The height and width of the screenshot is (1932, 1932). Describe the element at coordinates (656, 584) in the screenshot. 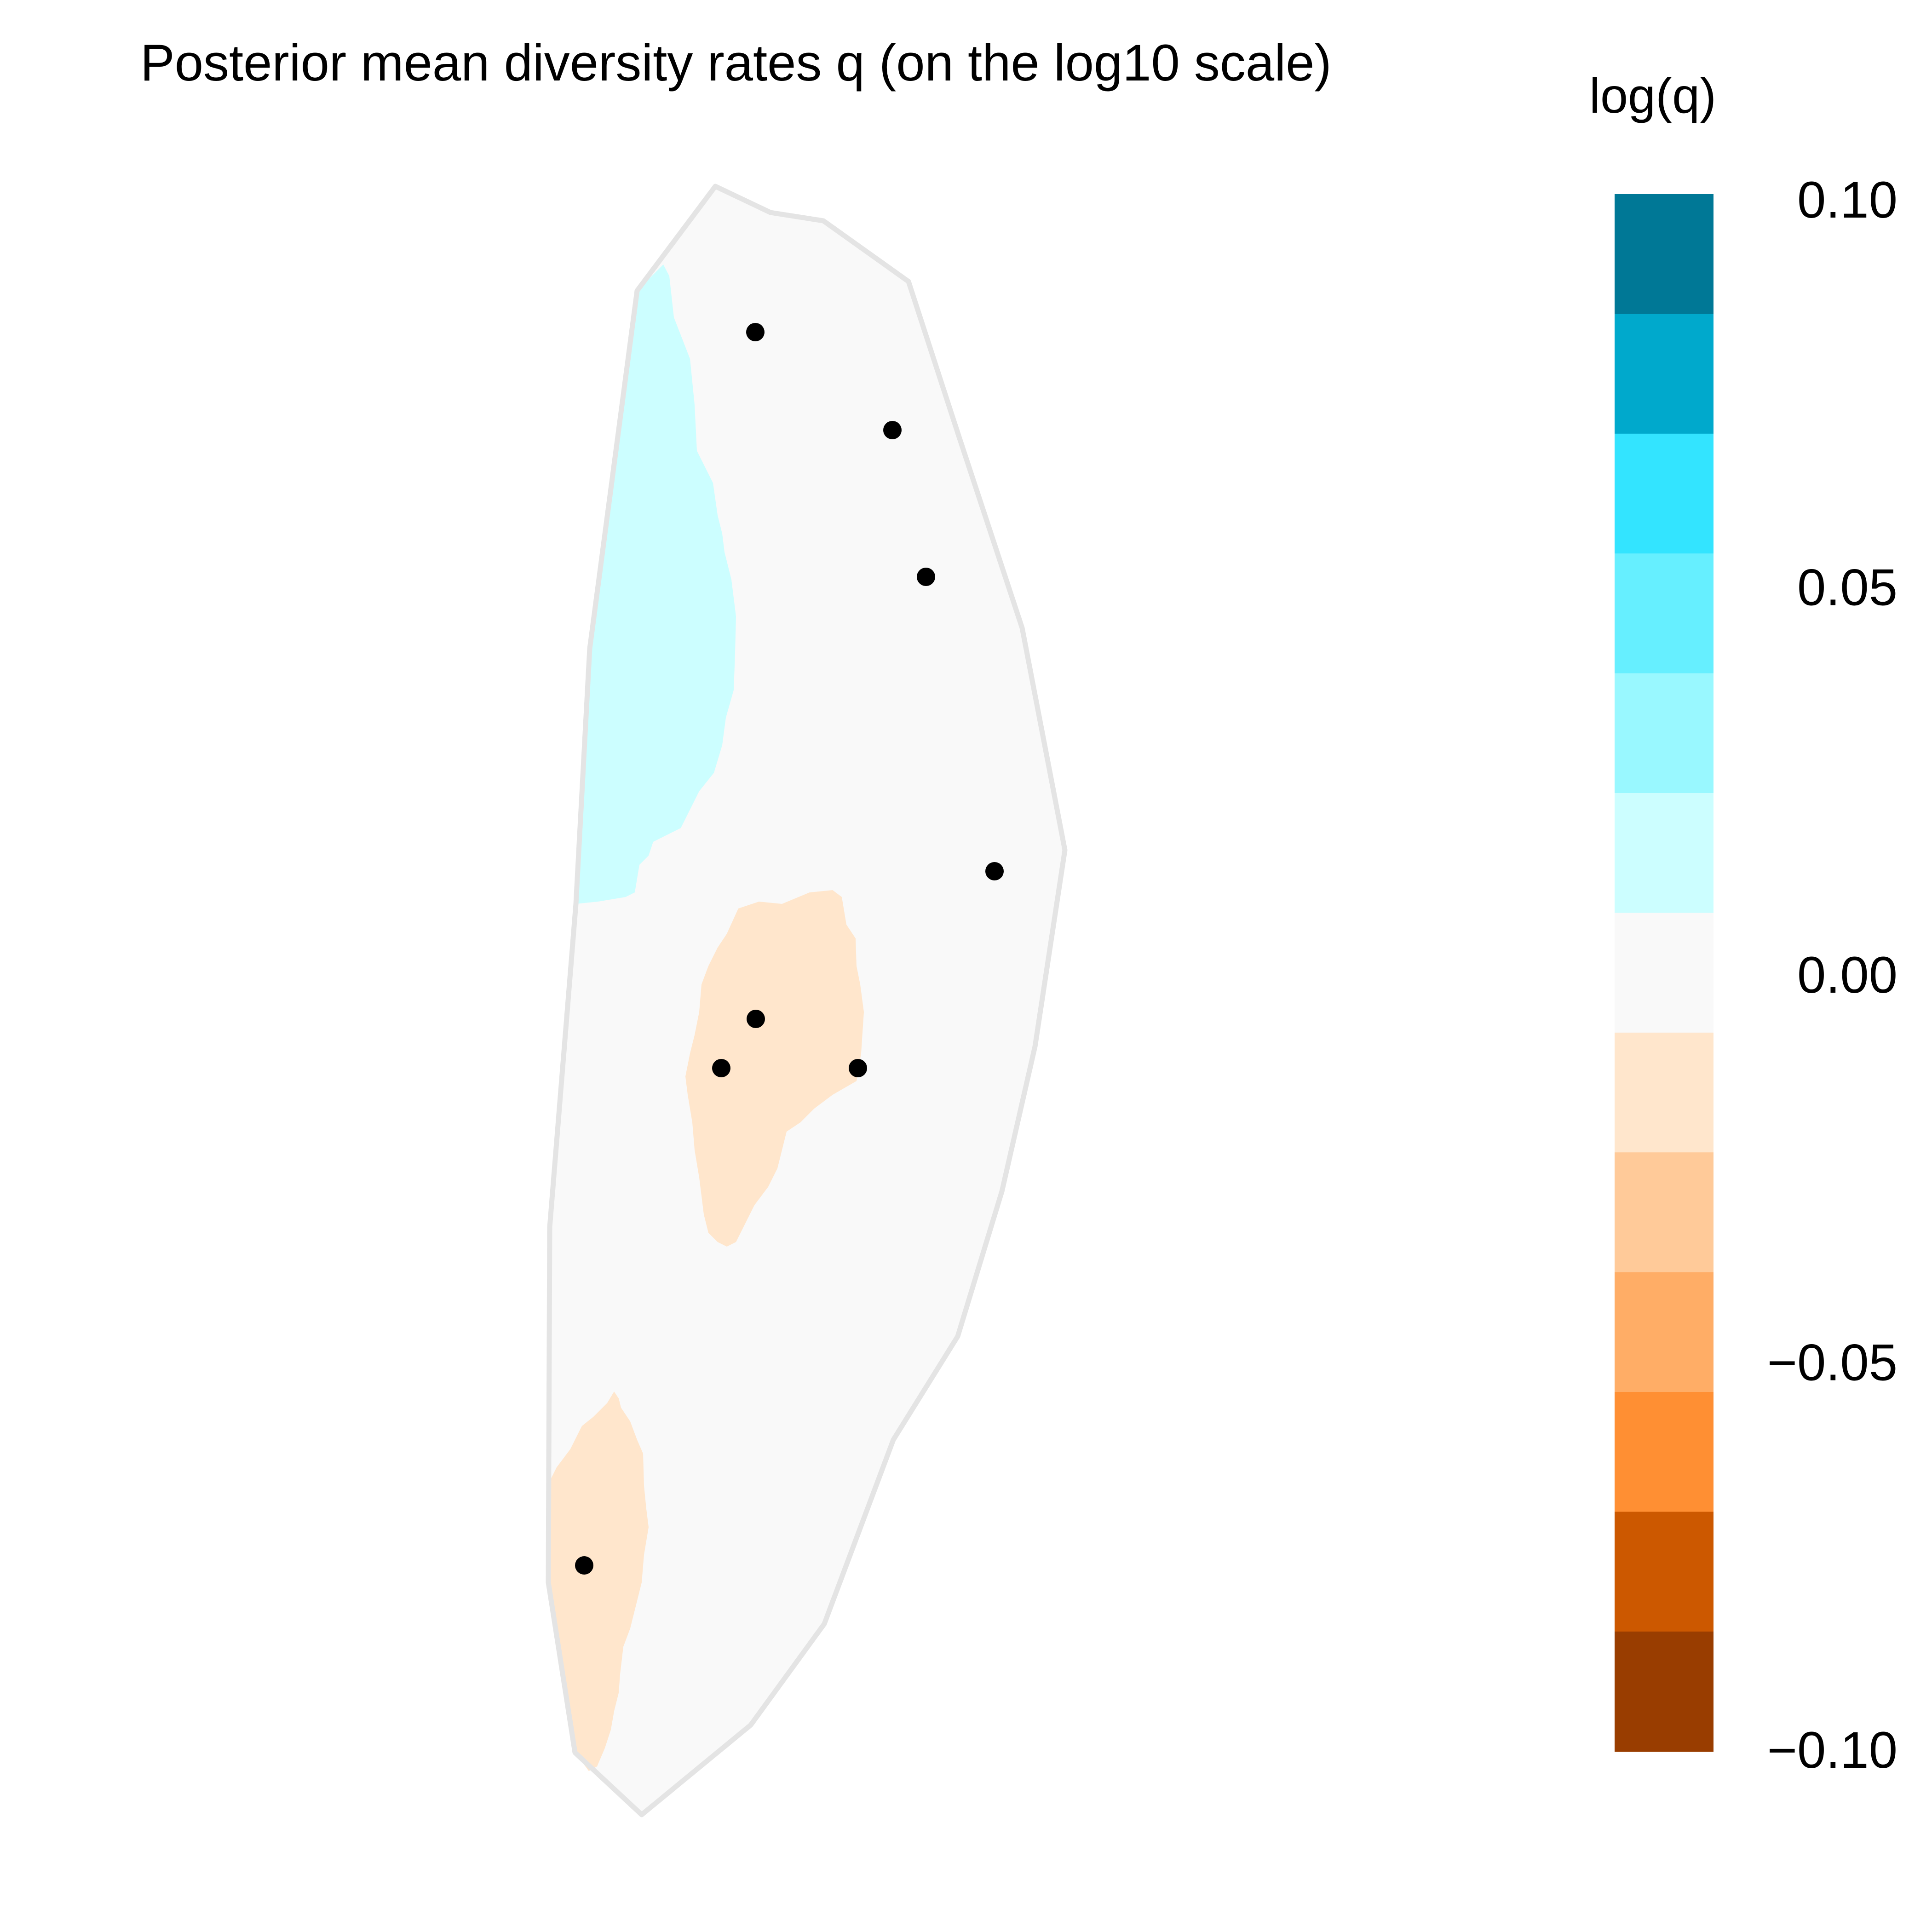

I see `high-diversity-region` at that location.